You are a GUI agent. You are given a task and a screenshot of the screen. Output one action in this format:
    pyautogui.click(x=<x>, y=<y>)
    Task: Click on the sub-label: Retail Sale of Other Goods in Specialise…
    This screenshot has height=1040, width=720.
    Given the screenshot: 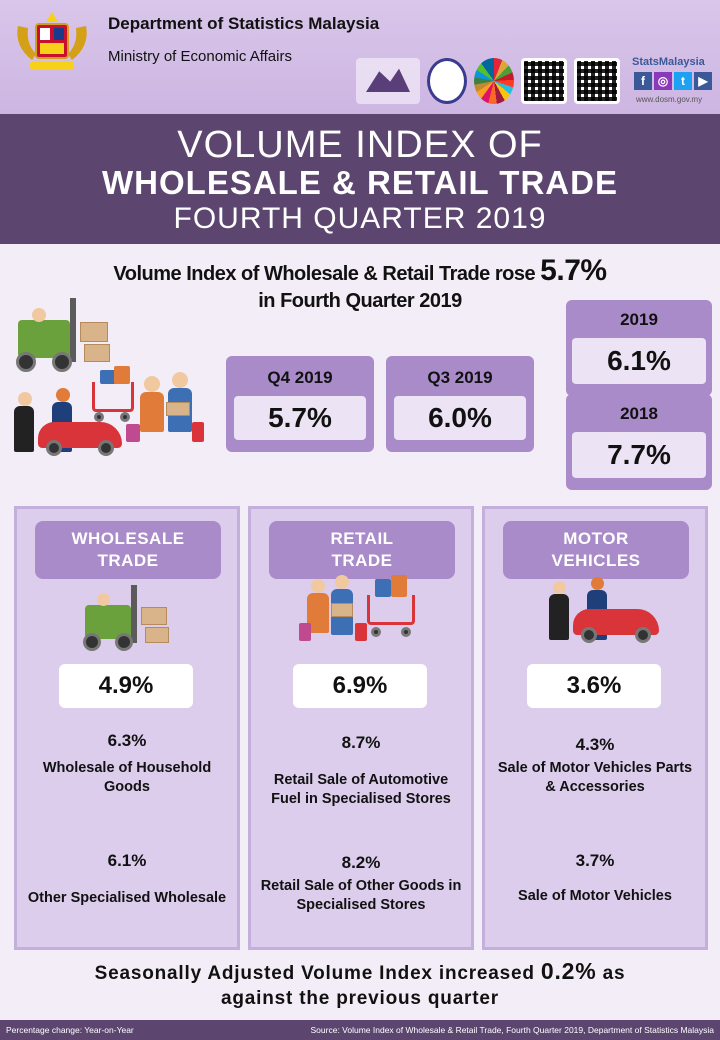 What is the action you would take?
    pyautogui.click(x=361, y=895)
    